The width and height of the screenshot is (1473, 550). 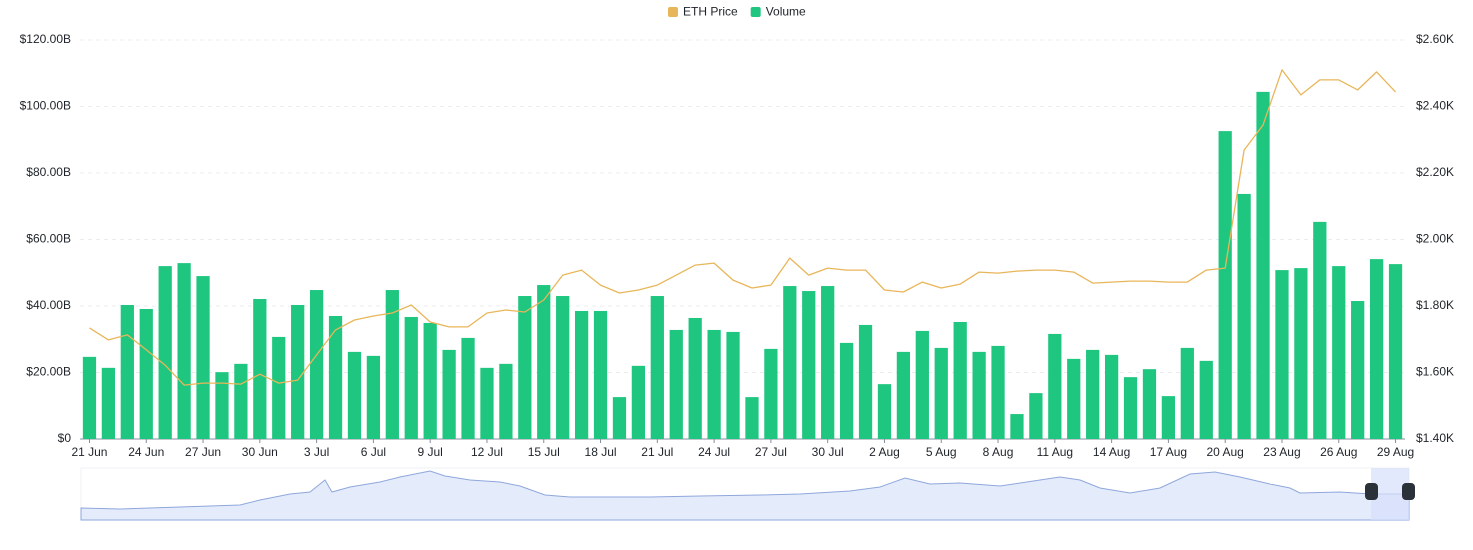 What do you see at coordinates (48, 372) in the screenshot?
I see `y-tick-label: $20.00B` at bounding box center [48, 372].